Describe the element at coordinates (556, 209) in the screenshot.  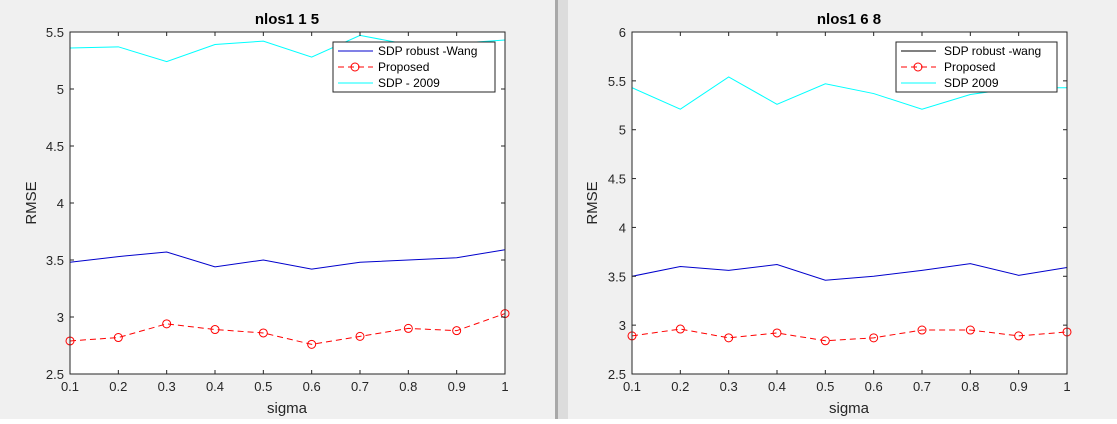
I see `panel-divider` at that location.